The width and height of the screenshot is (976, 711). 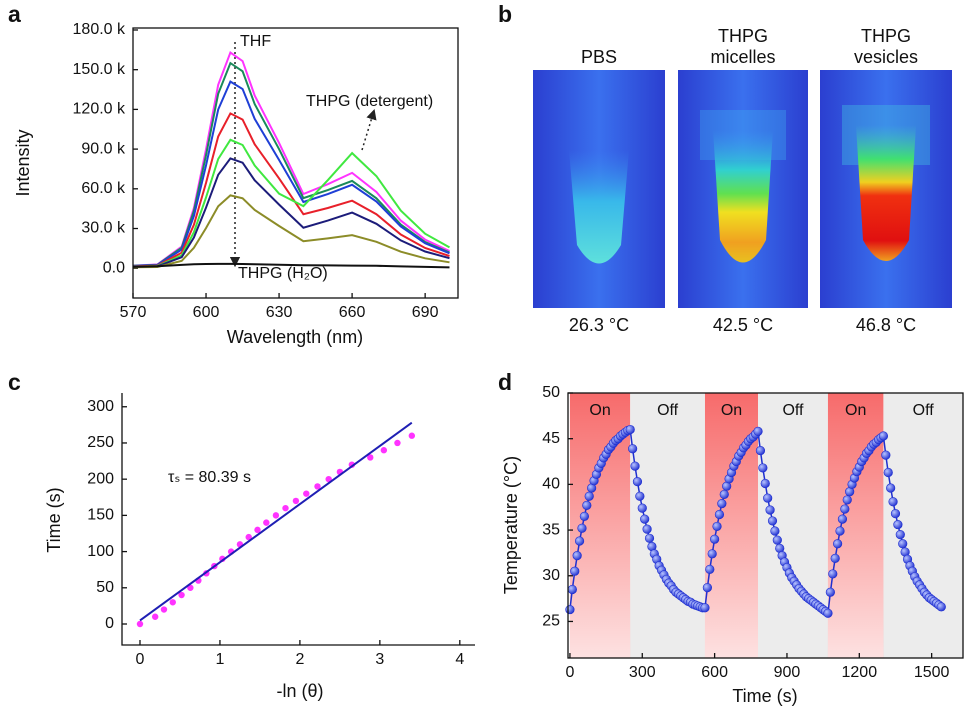 I want to click on y-tick-label: 120.0 k, so click(x=99, y=109).